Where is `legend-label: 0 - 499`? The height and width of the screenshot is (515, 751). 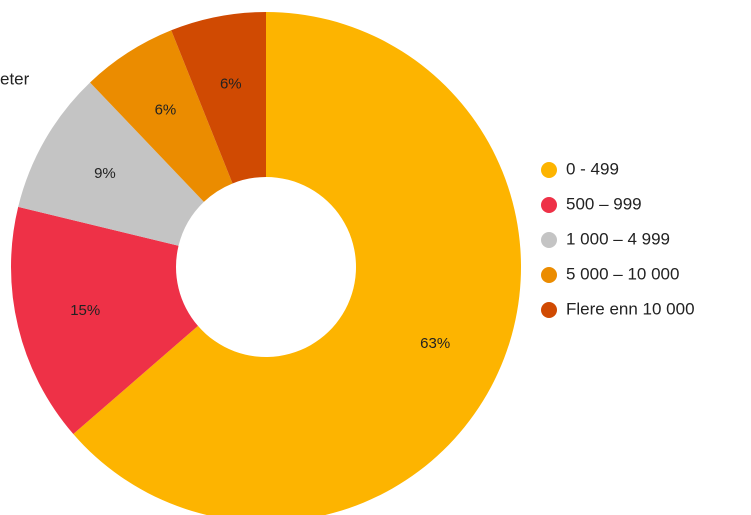 legend-label: 0 - 499 is located at coordinates (592, 168).